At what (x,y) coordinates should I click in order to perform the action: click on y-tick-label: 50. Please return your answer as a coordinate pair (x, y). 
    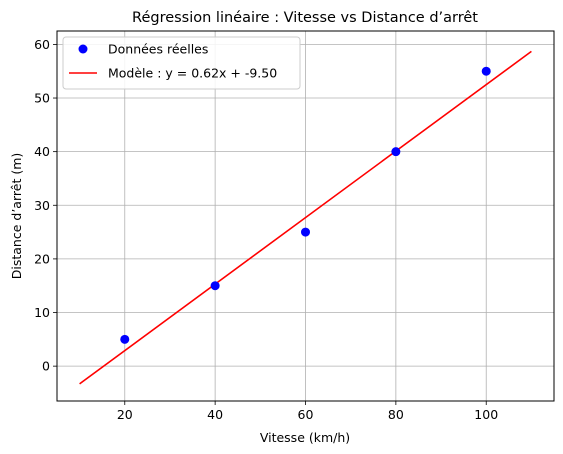
    Looking at the image, I should click on (42, 98).